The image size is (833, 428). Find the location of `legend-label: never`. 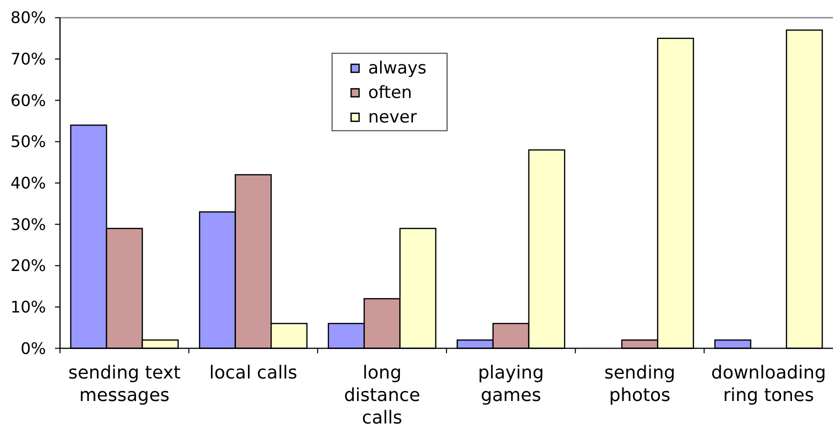

legend-label: never is located at coordinates (392, 117).